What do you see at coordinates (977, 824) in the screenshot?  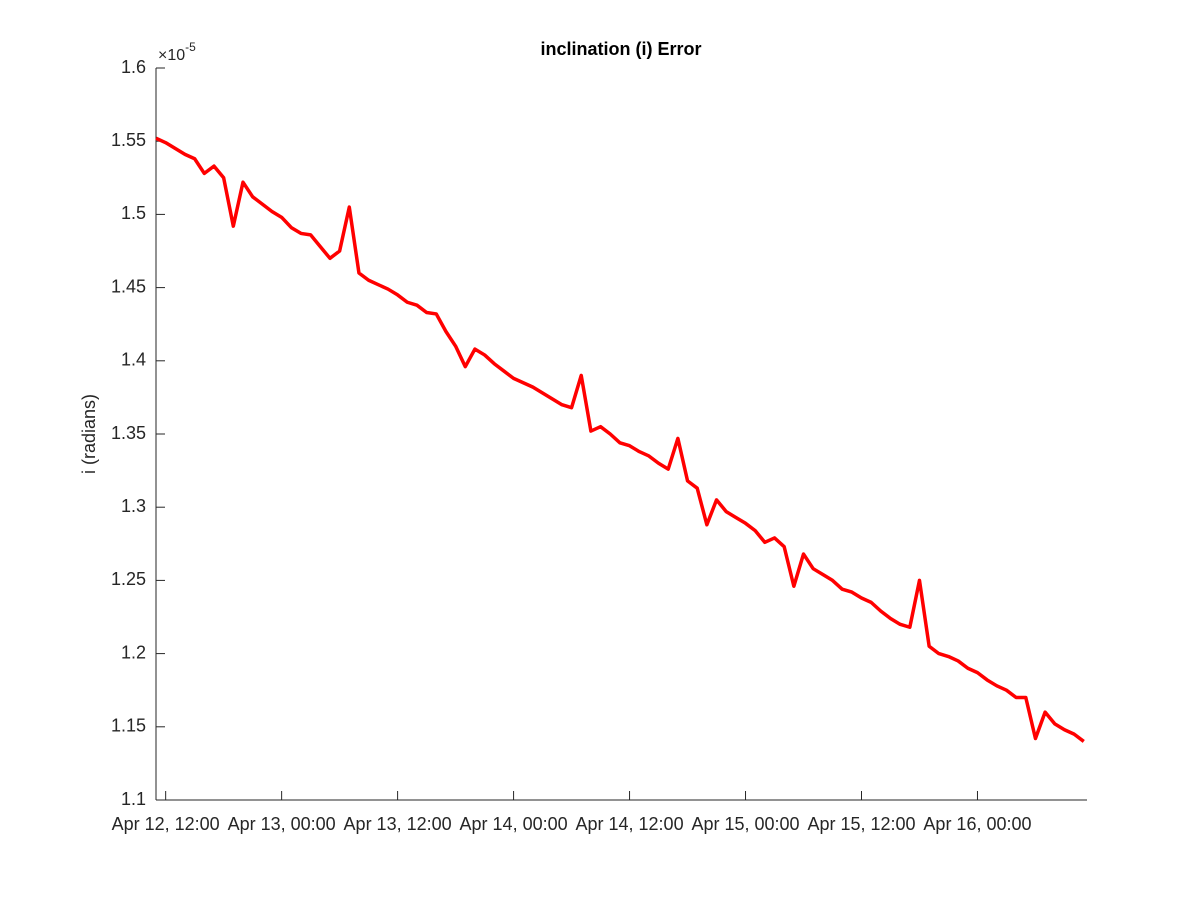 I see `x-tick-label: Apr 16, 00:00` at bounding box center [977, 824].